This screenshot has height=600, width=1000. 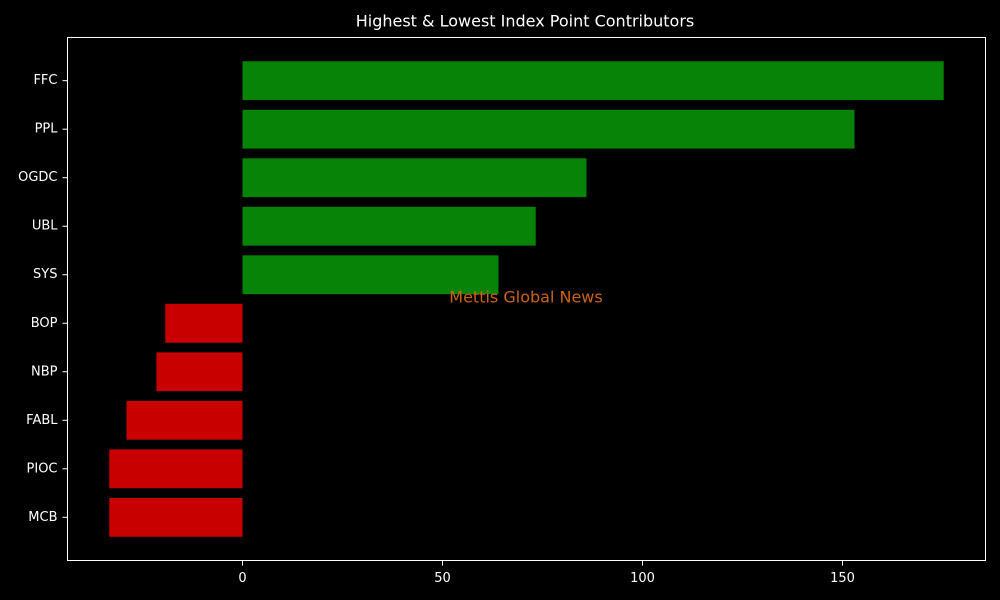 What do you see at coordinates (242, 578) in the screenshot?
I see `x-tick-label: 0` at bounding box center [242, 578].